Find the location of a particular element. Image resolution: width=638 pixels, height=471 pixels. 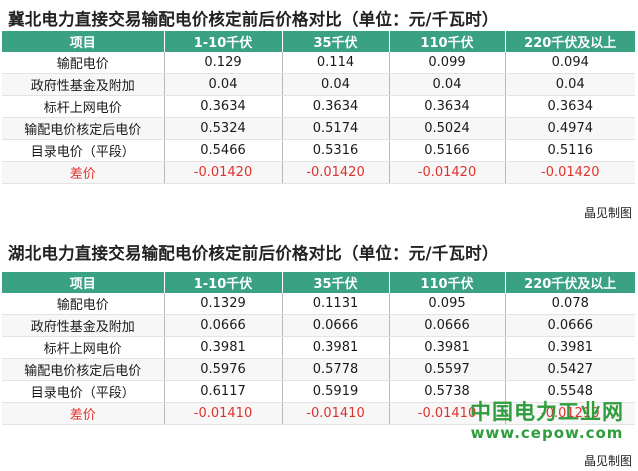

table-cell: 0.5324 is located at coordinates (223, 128).